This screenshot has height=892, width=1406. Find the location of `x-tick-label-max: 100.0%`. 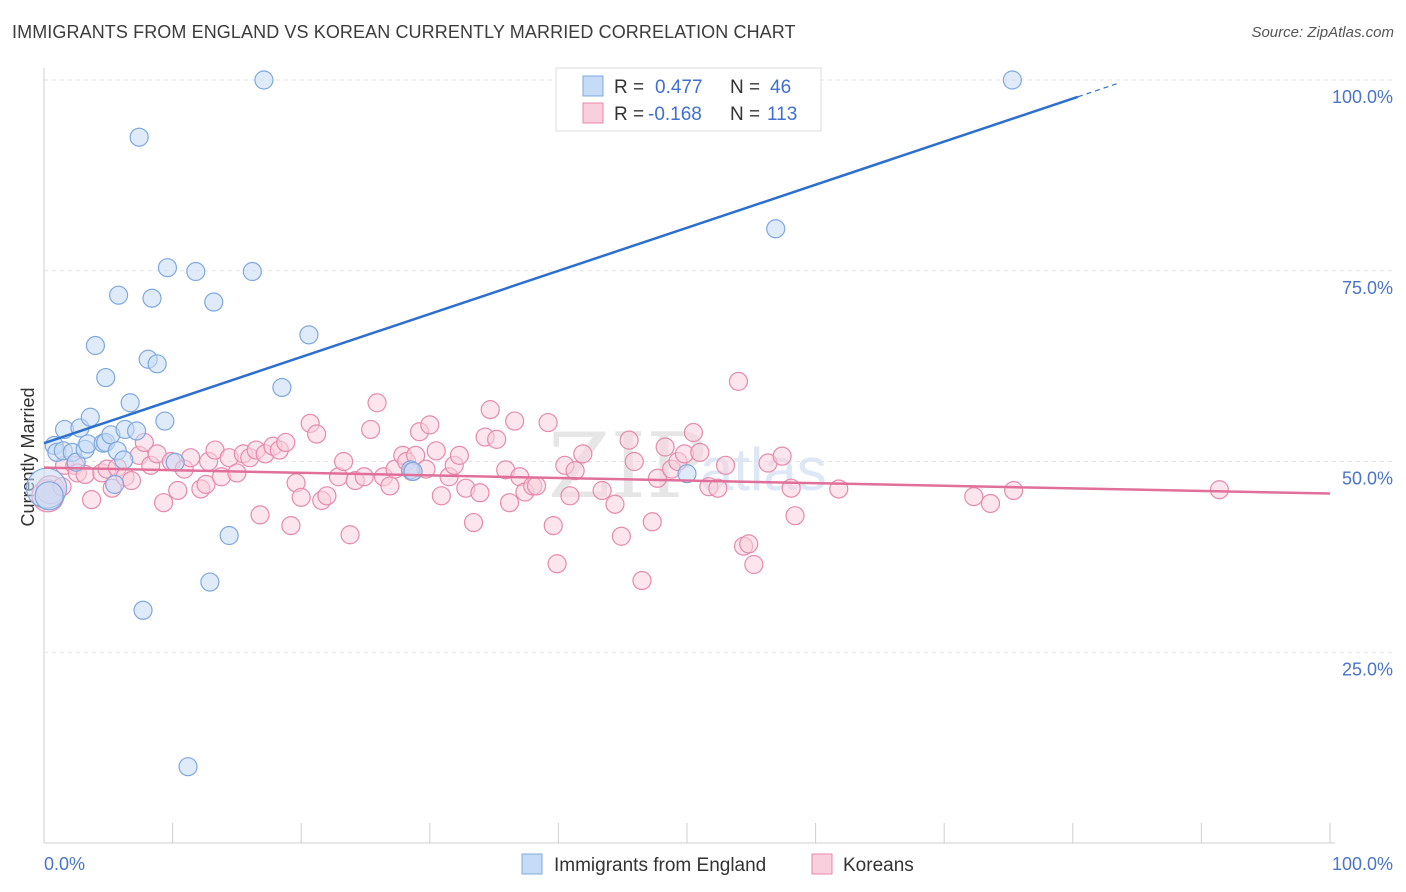

x-tick-label-max: 100.0% is located at coordinates (1362, 864).